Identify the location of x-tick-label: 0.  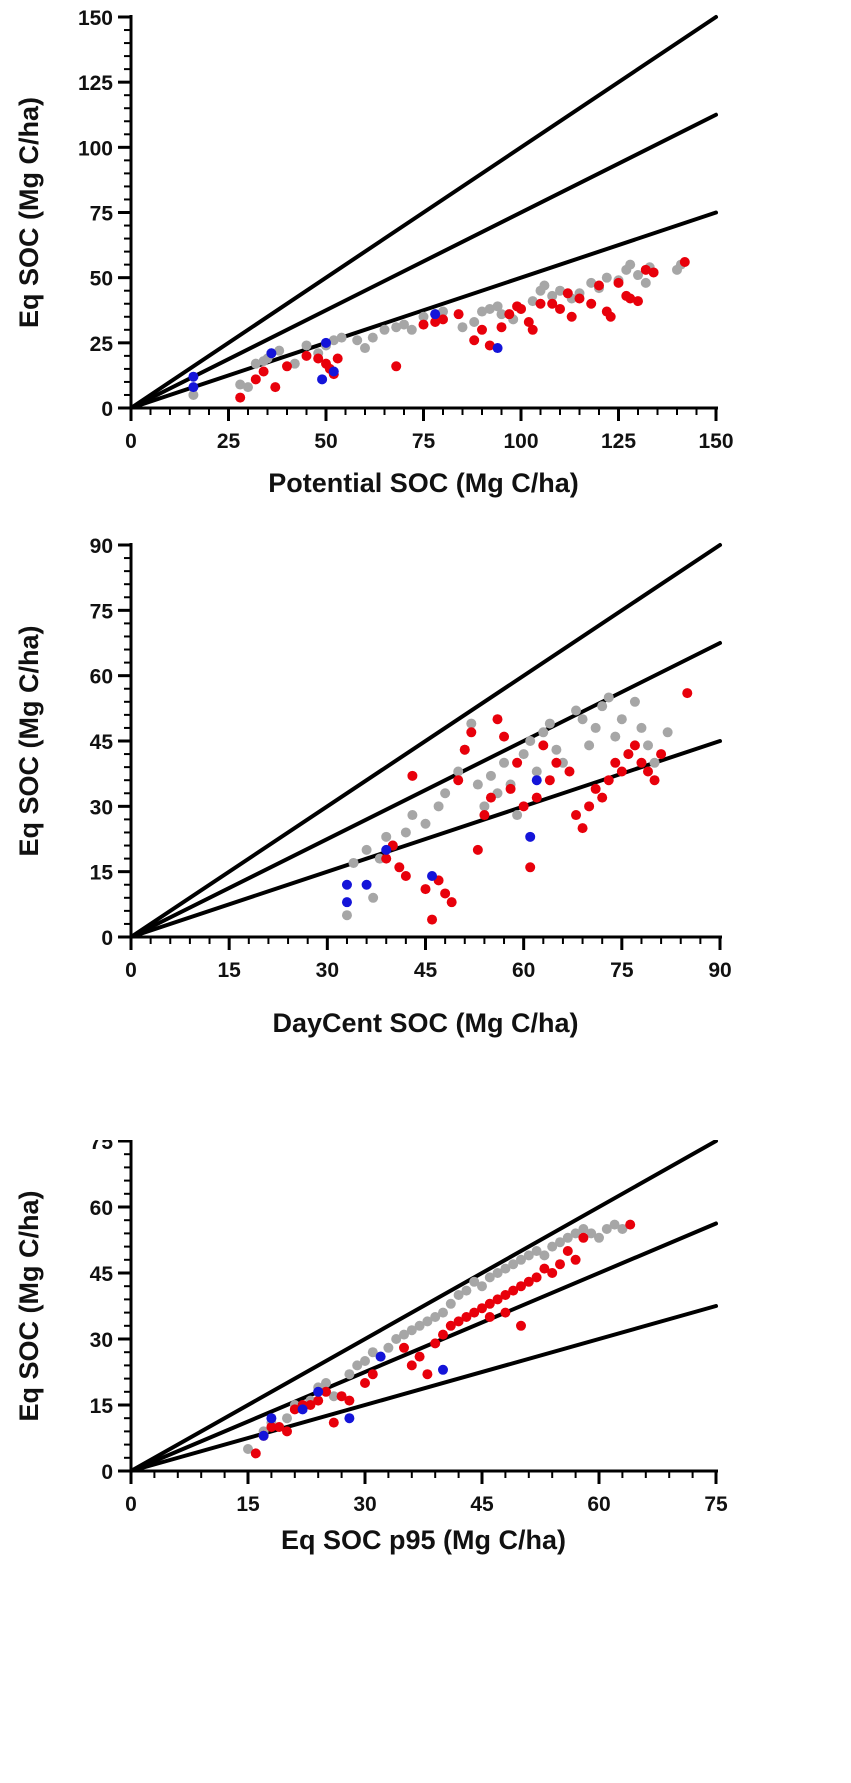
(131, 1504).